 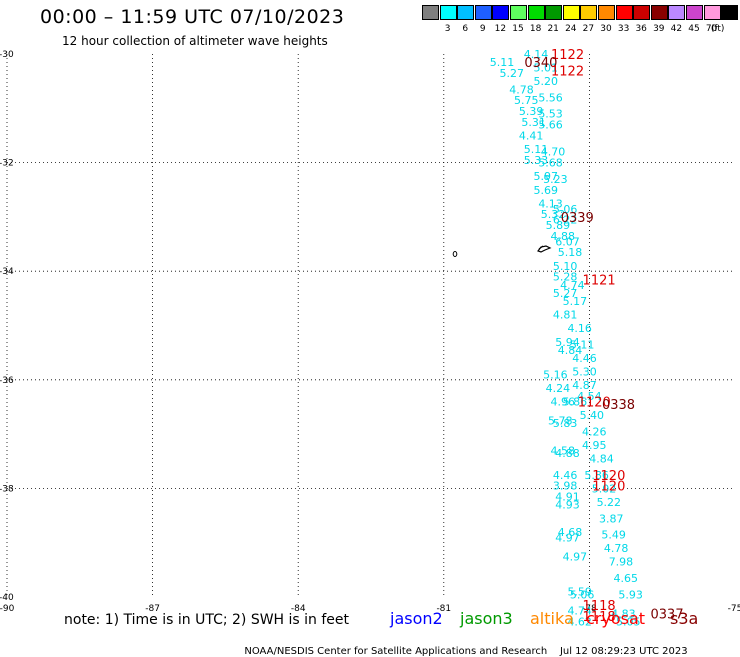 What do you see at coordinates (584, 385) in the screenshot?
I see `swh-value: 4.87` at bounding box center [584, 385].